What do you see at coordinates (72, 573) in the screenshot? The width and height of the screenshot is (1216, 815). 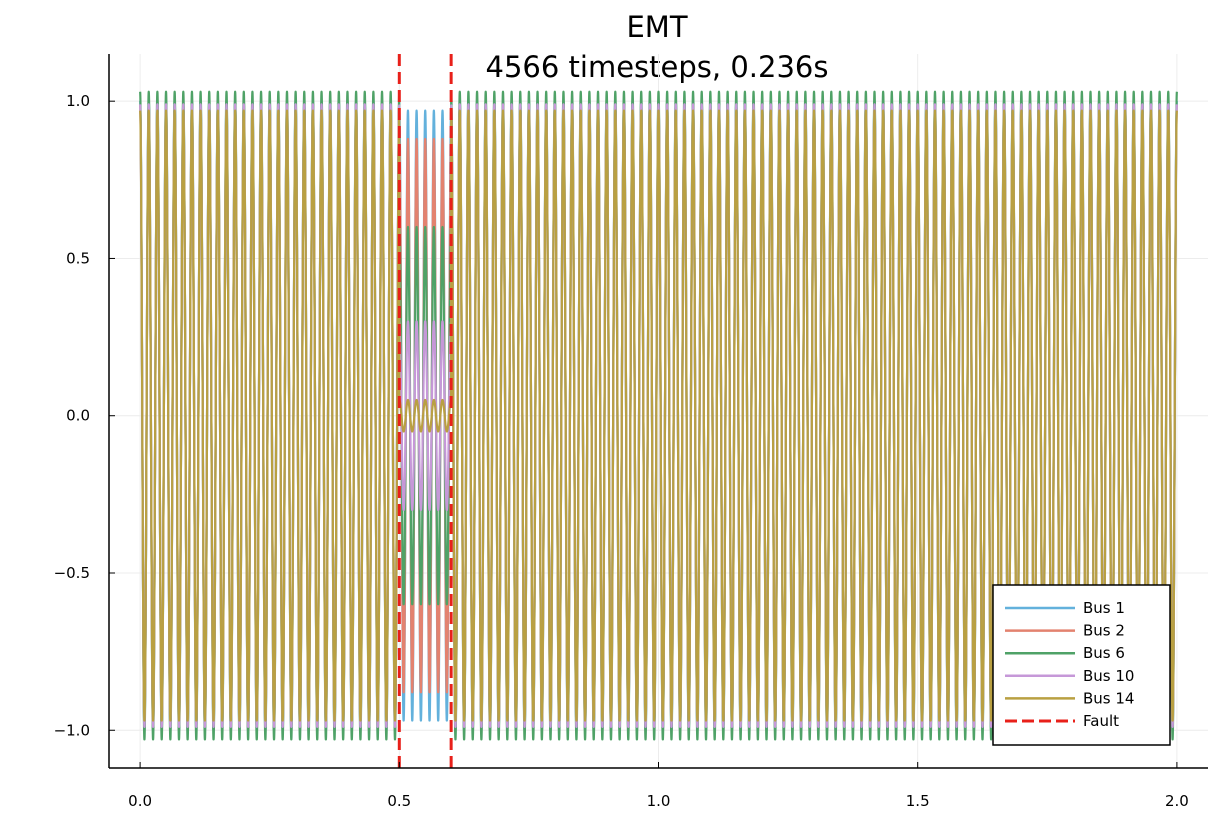 I see `y-tick-label: −0.5` at bounding box center [72, 573].